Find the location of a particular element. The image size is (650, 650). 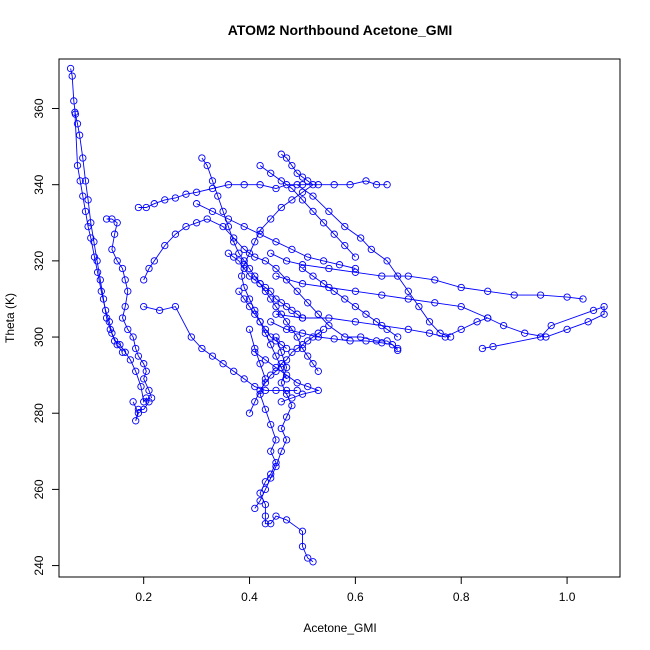

x-tick-label: 0.6 is located at coordinates (355, 597).